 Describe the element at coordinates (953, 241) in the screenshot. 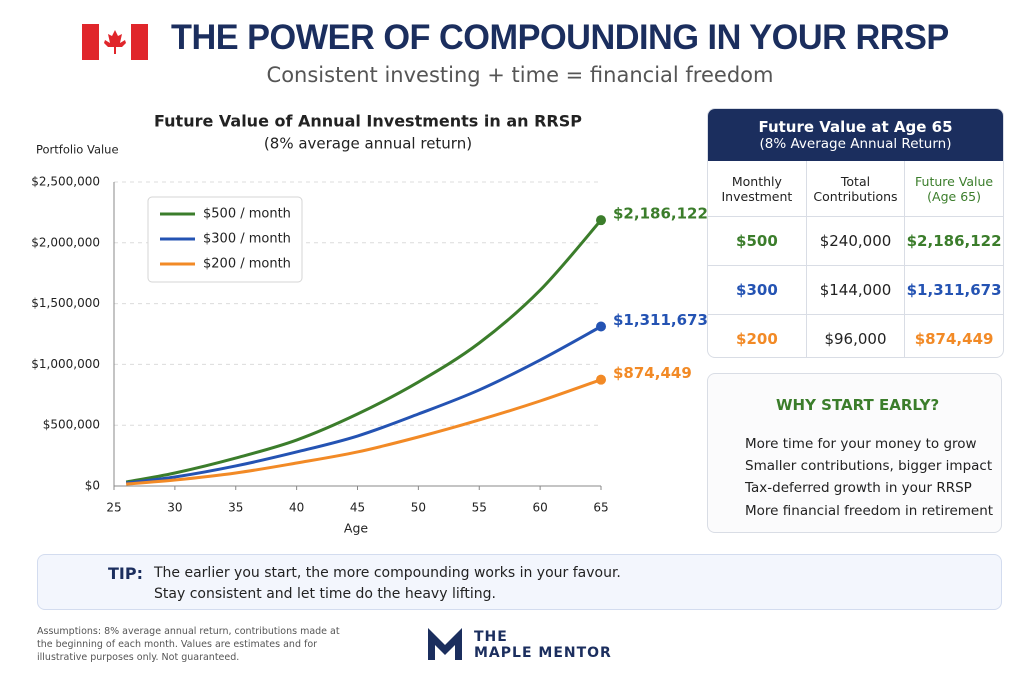

I see `cell: $2,186,122` at that location.